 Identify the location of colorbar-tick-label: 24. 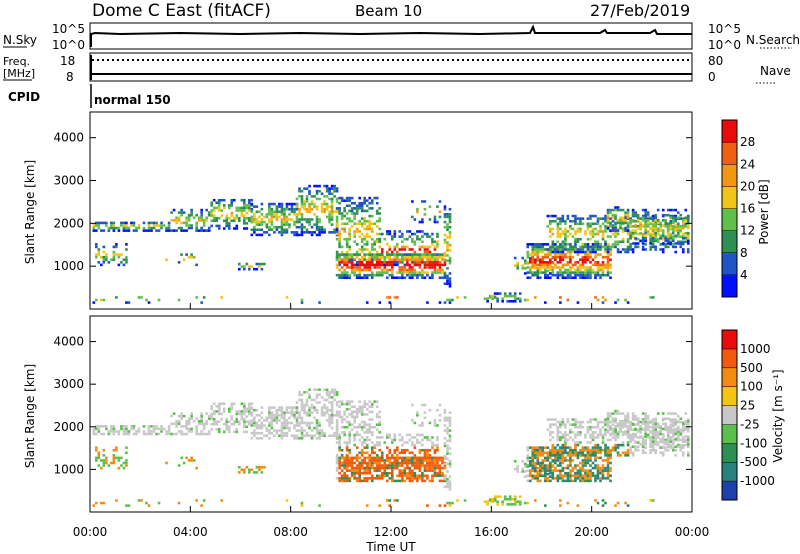
(747, 164).